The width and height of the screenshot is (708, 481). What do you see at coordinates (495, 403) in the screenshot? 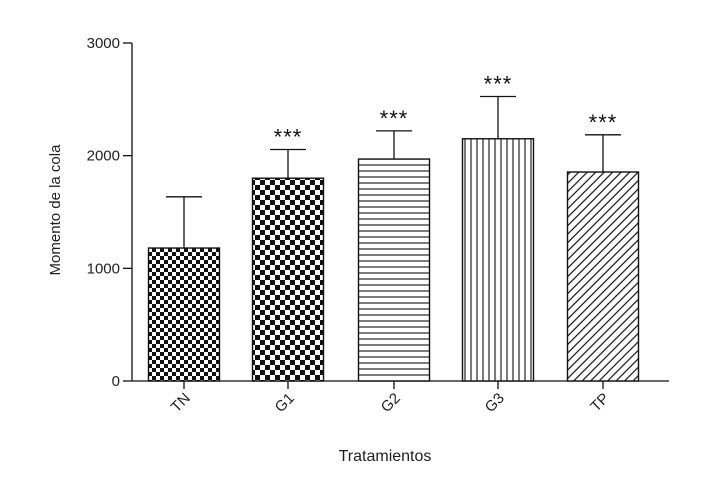
I see `x-tick-label-G3: G3` at bounding box center [495, 403].